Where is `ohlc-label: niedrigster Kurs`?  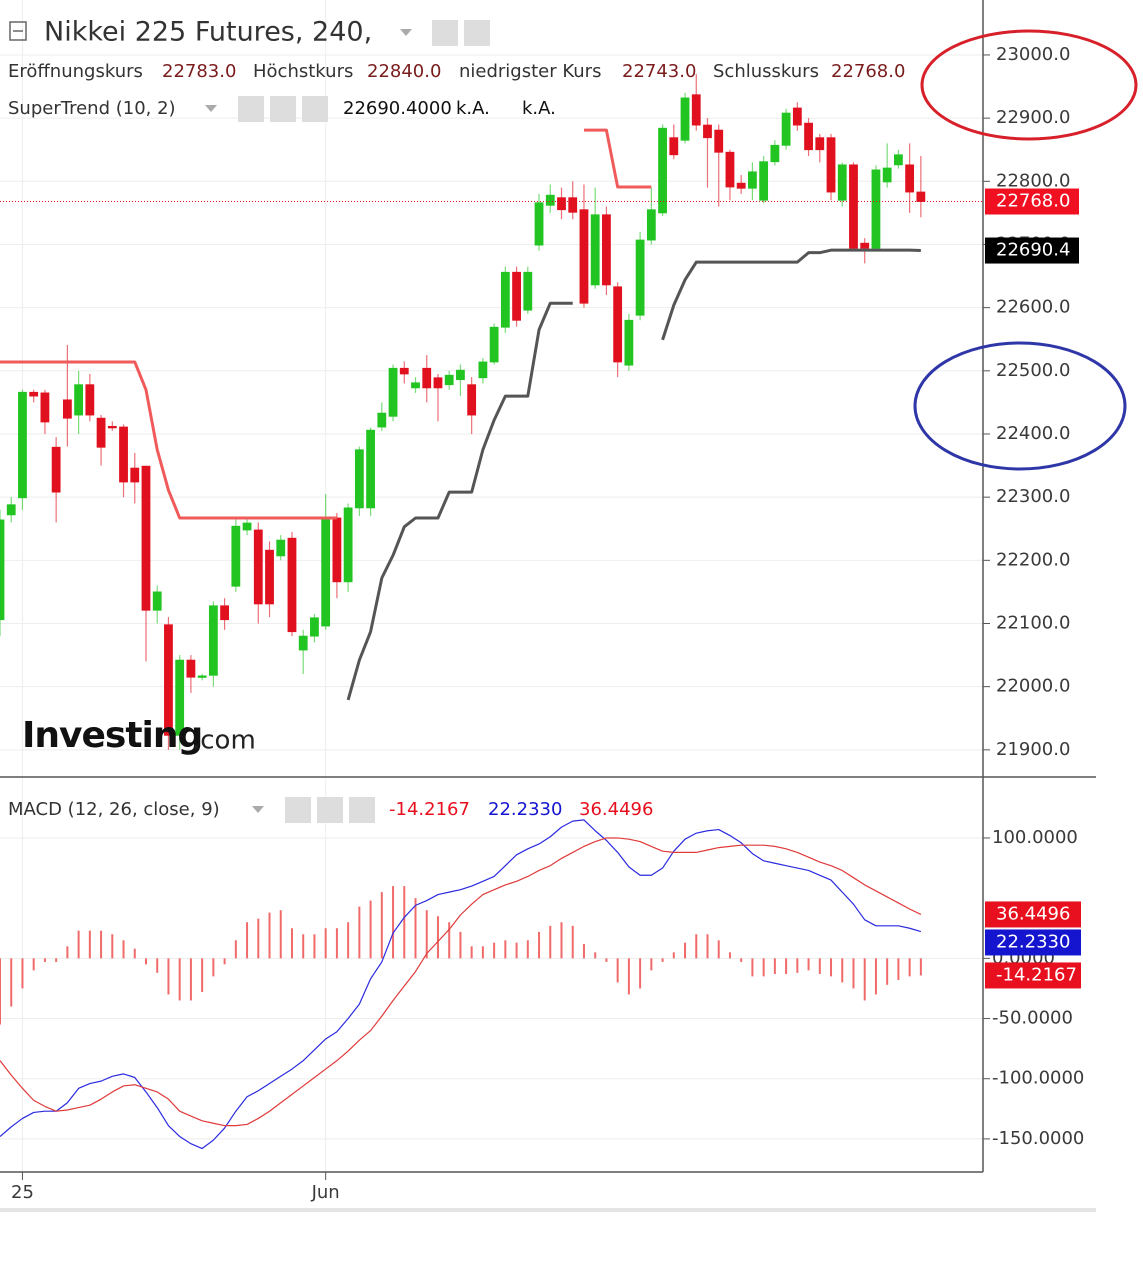 ohlc-label: niedrigster Kurs is located at coordinates (530, 71).